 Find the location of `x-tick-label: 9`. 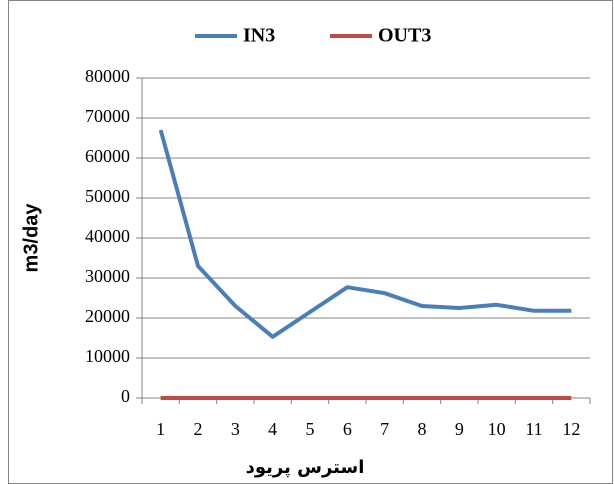

x-tick-label: 9 is located at coordinates (459, 429).